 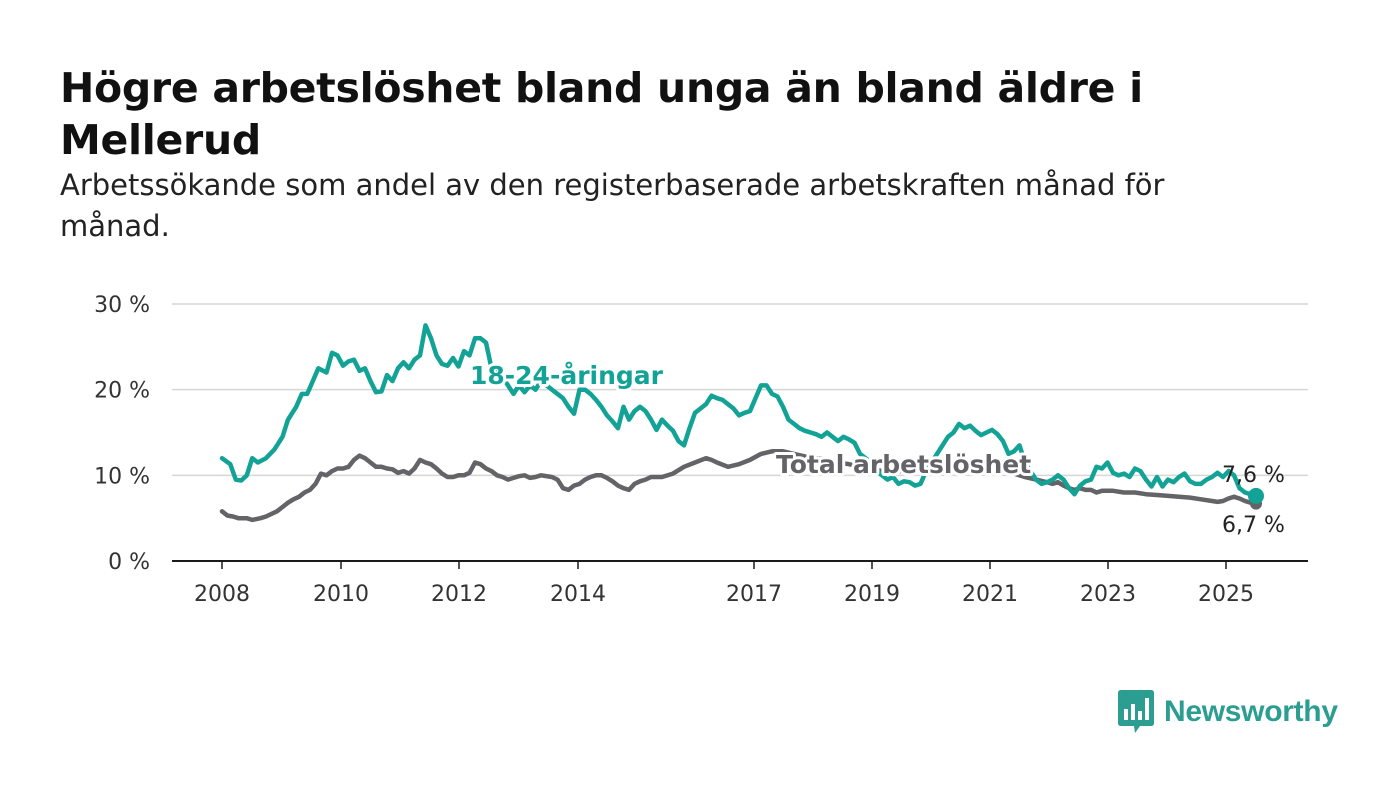 I want to click on series-label-youth: 18-24-åringar, so click(x=567, y=375).